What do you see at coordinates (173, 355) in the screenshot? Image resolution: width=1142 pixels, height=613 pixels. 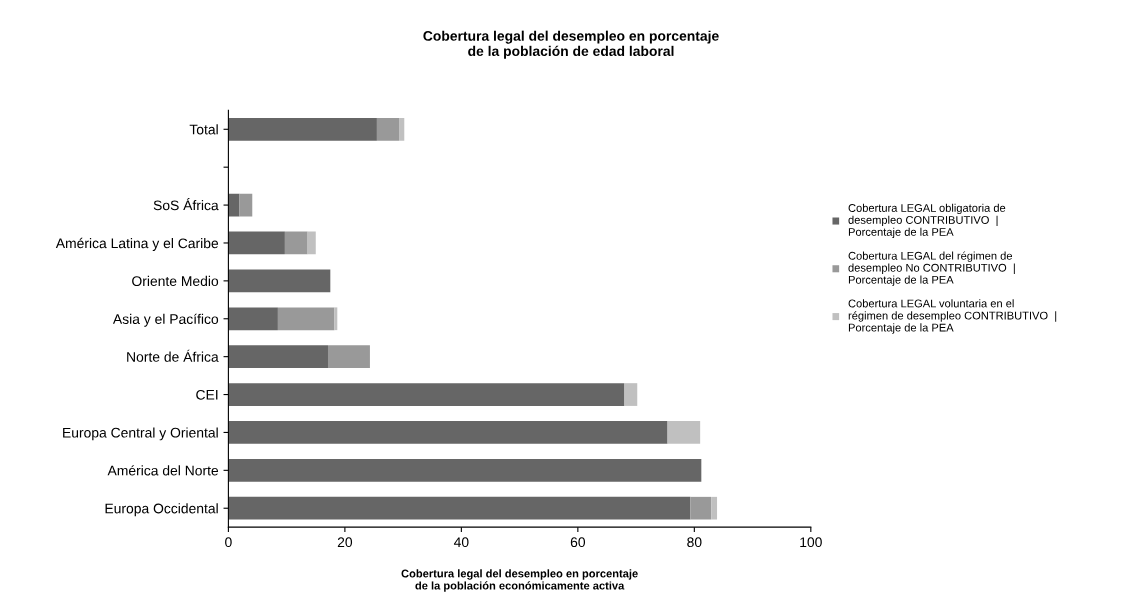 I see `y-tick-label: Norte de África` at bounding box center [173, 355].